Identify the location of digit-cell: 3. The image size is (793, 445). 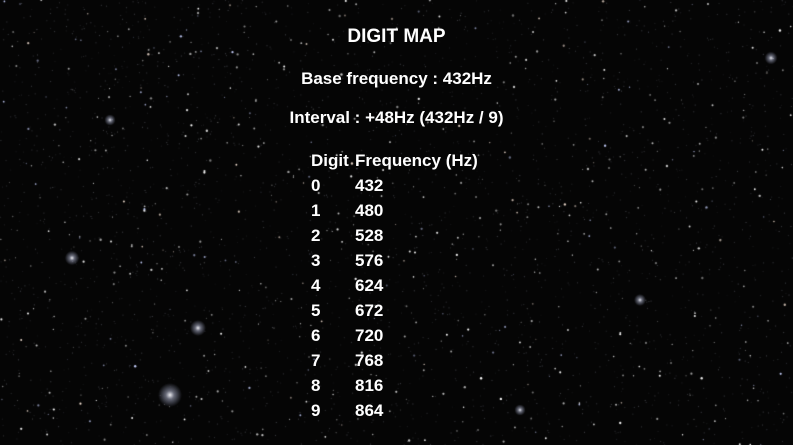
(316, 260).